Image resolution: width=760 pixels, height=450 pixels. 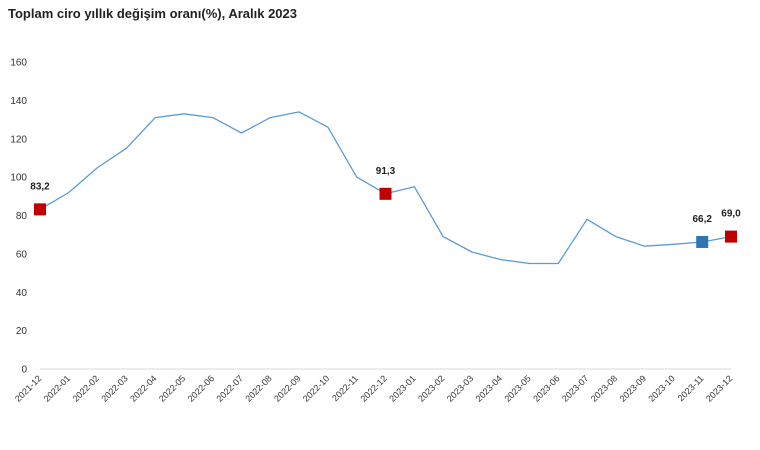 What do you see at coordinates (373, 388) in the screenshot?
I see `x-tick-label: 2022-12` at bounding box center [373, 388].